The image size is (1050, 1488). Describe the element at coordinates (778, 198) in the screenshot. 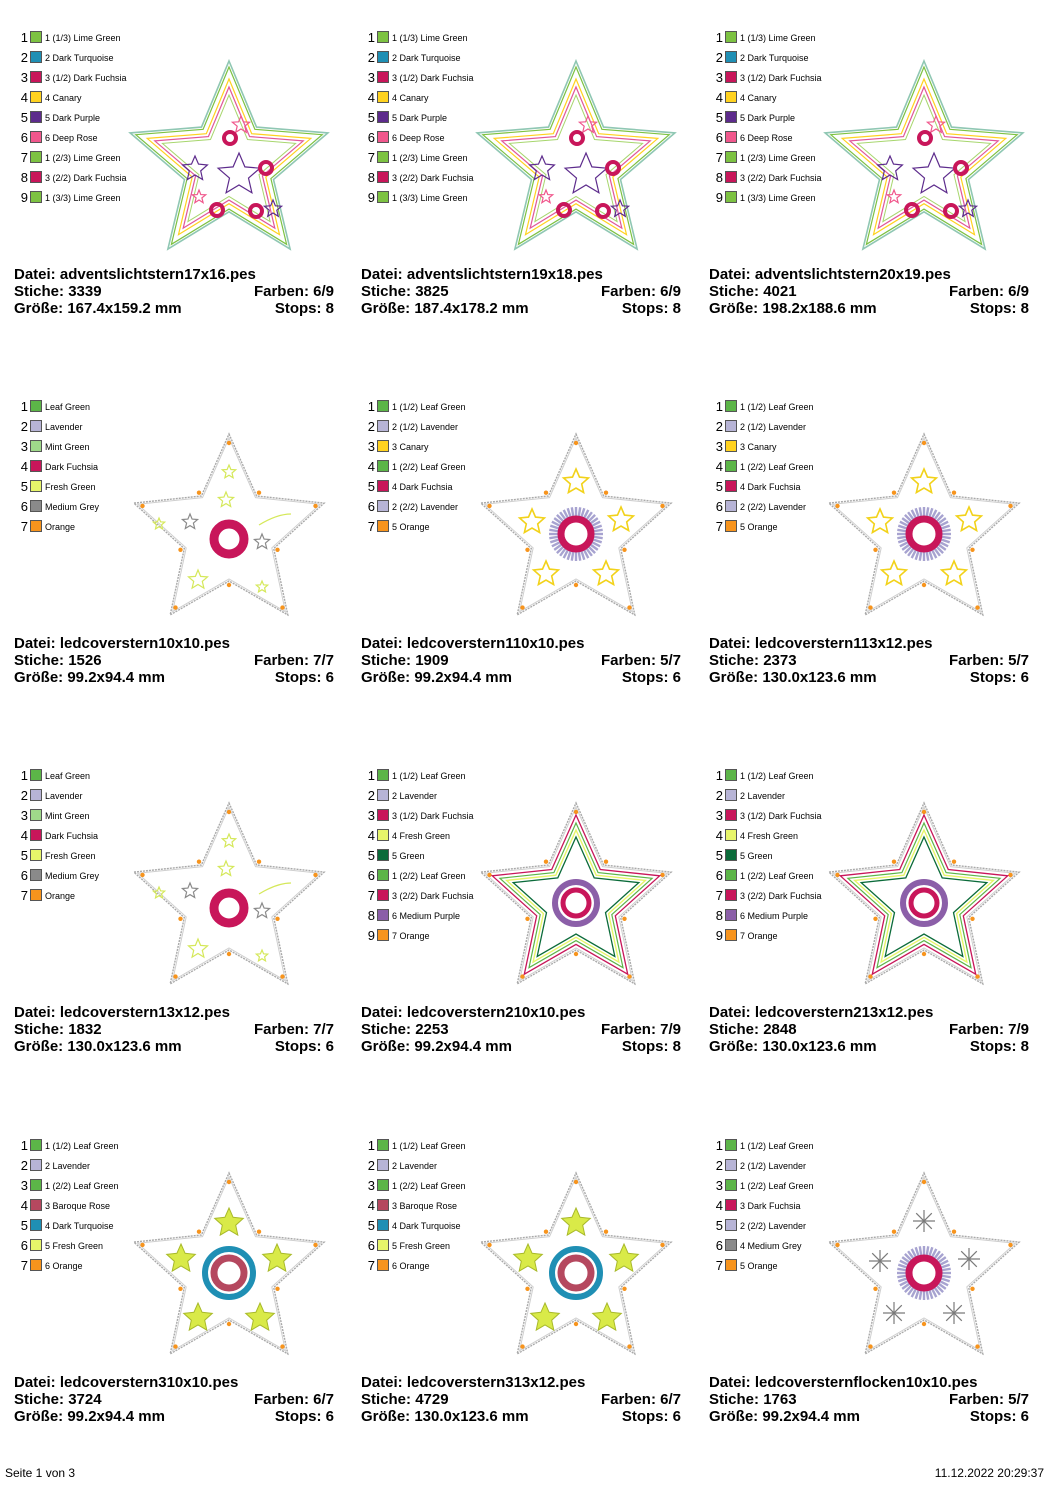

I see `thread-color-name: 1 (3/3) Lime Green` at that location.